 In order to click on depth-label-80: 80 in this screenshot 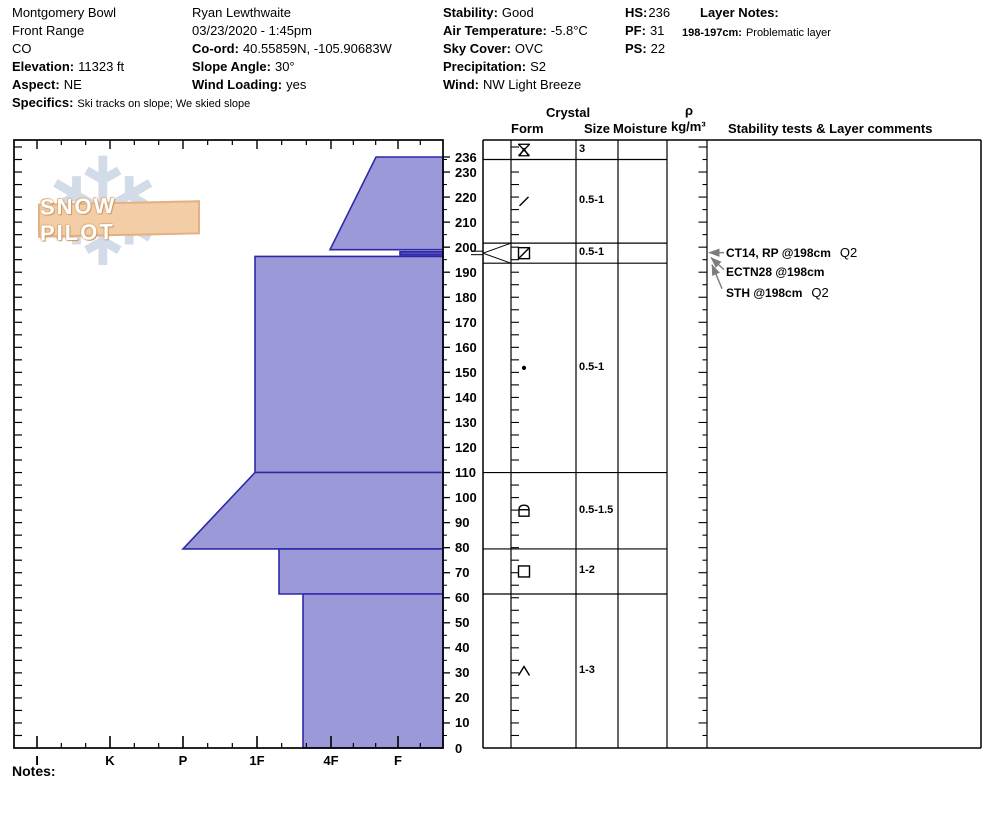, I will do `click(462, 548)`.